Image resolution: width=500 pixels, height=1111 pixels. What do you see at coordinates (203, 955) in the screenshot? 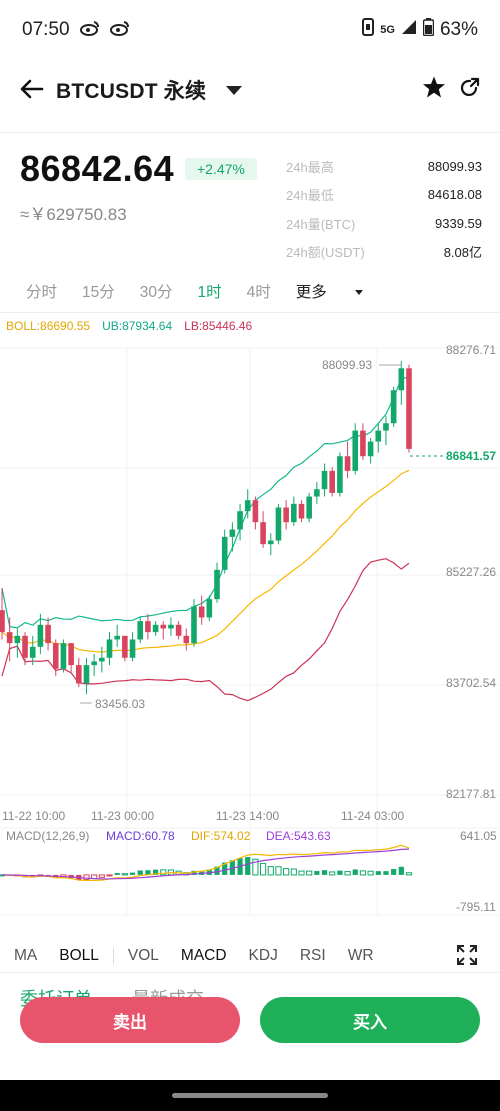
I see `tab-macd: MACD` at bounding box center [203, 955].